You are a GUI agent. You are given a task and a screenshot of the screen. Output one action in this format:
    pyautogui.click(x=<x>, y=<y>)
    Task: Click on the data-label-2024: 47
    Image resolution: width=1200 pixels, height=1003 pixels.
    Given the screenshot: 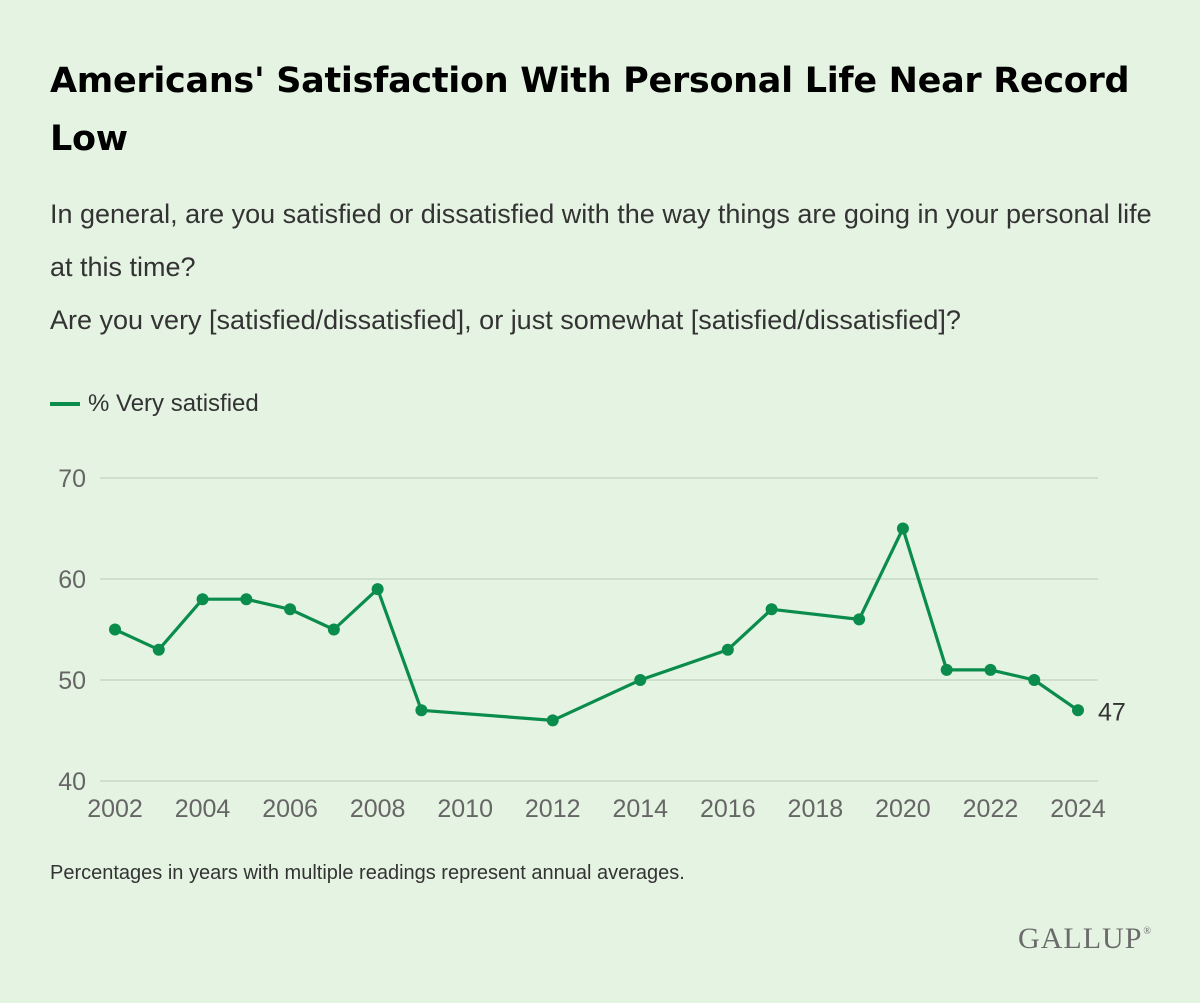 What is the action you would take?
    pyautogui.click(x=1112, y=712)
    